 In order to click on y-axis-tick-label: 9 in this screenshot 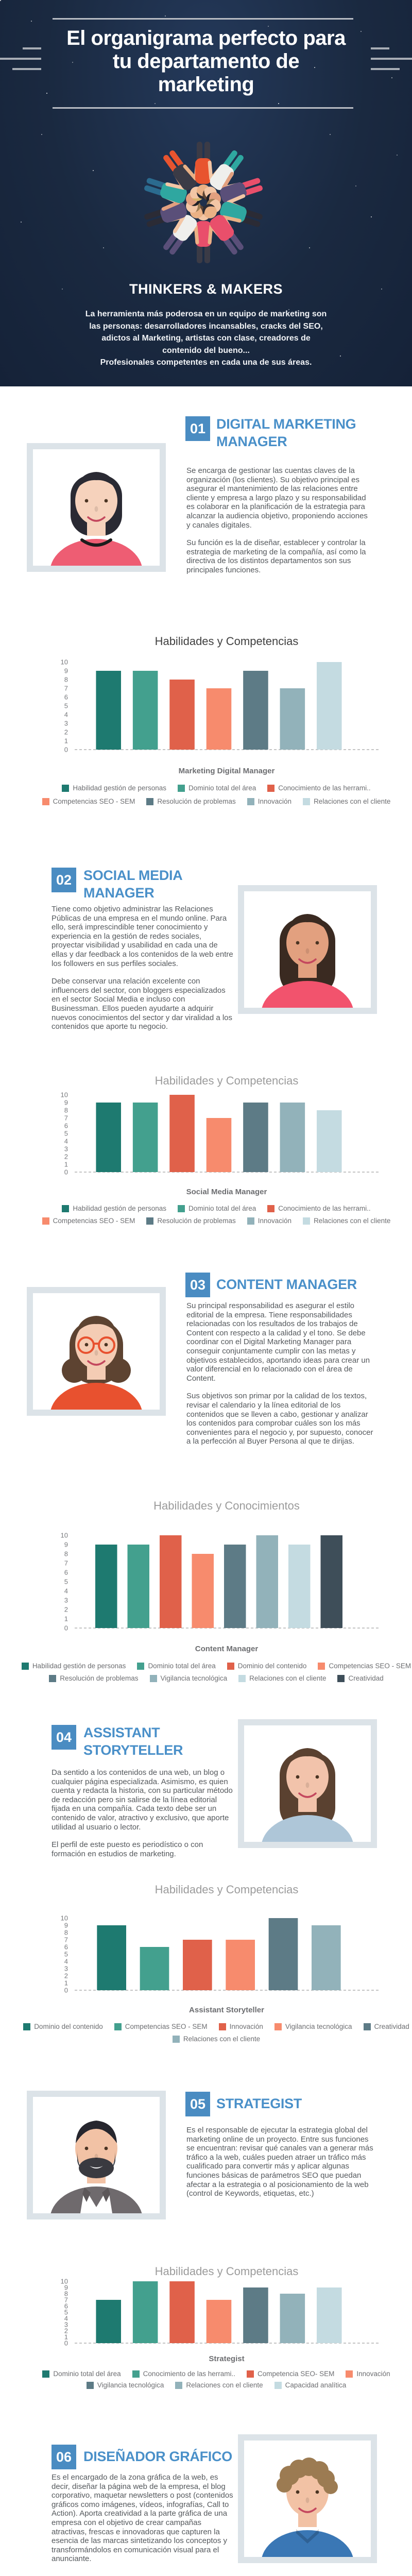, I will do `click(66, 2288)`.